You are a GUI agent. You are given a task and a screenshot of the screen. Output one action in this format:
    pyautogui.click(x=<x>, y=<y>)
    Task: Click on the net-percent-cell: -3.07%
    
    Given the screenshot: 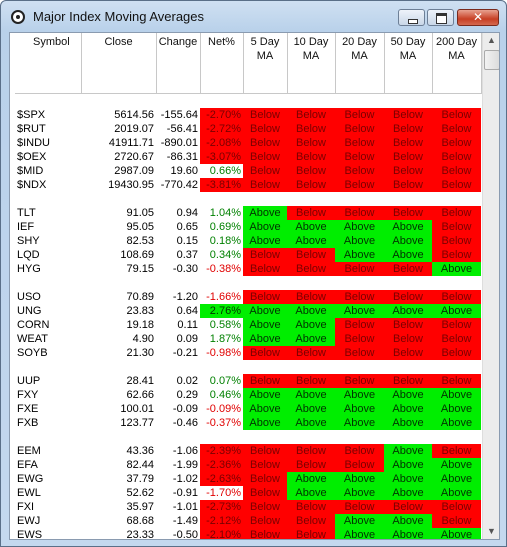 What is the action you would take?
    pyautogui.click(x=221, y=157)
    